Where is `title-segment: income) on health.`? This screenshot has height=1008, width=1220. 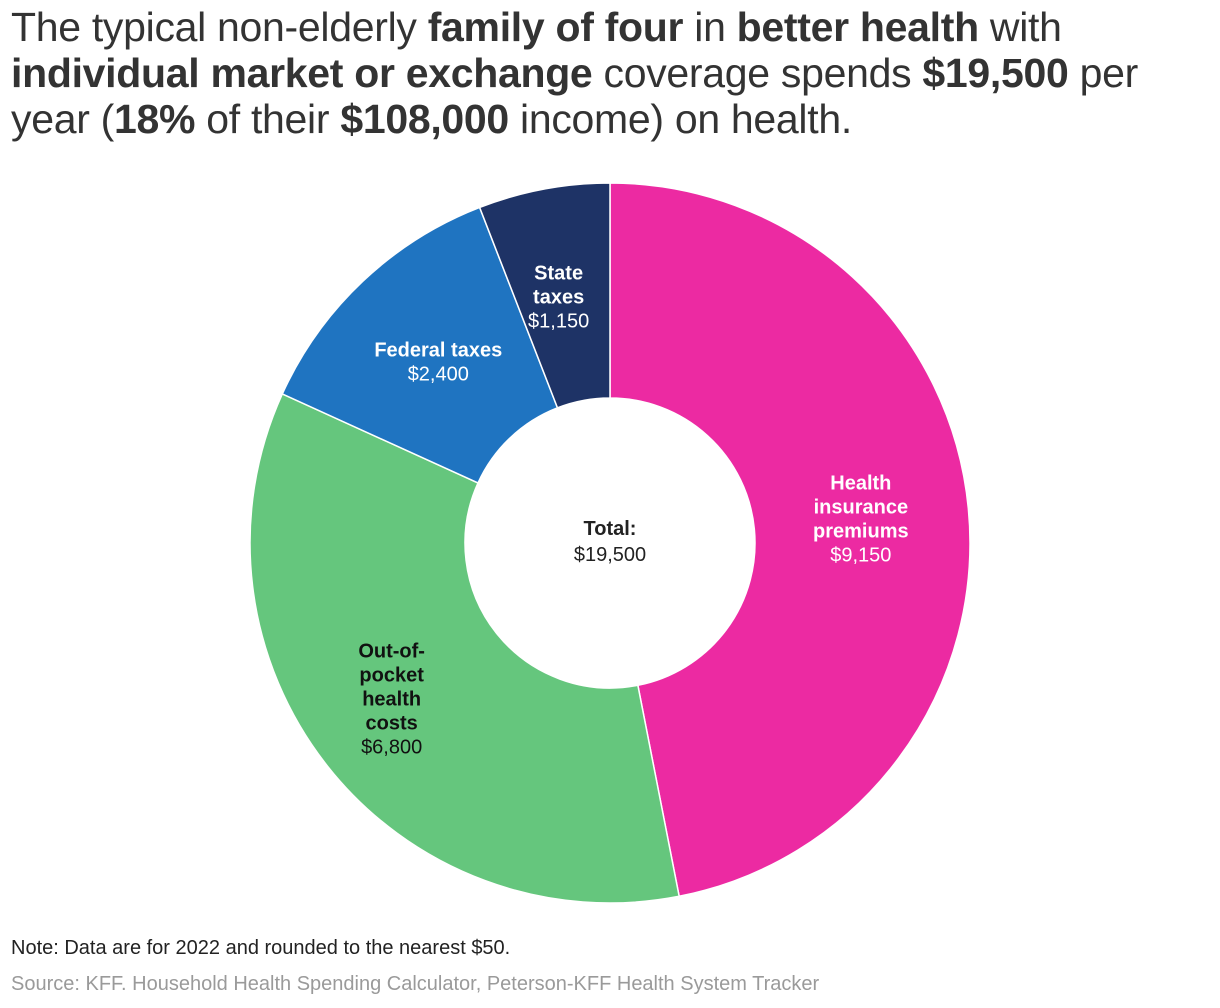
title-segment: income) on health. is located at coordinates (680, 119).